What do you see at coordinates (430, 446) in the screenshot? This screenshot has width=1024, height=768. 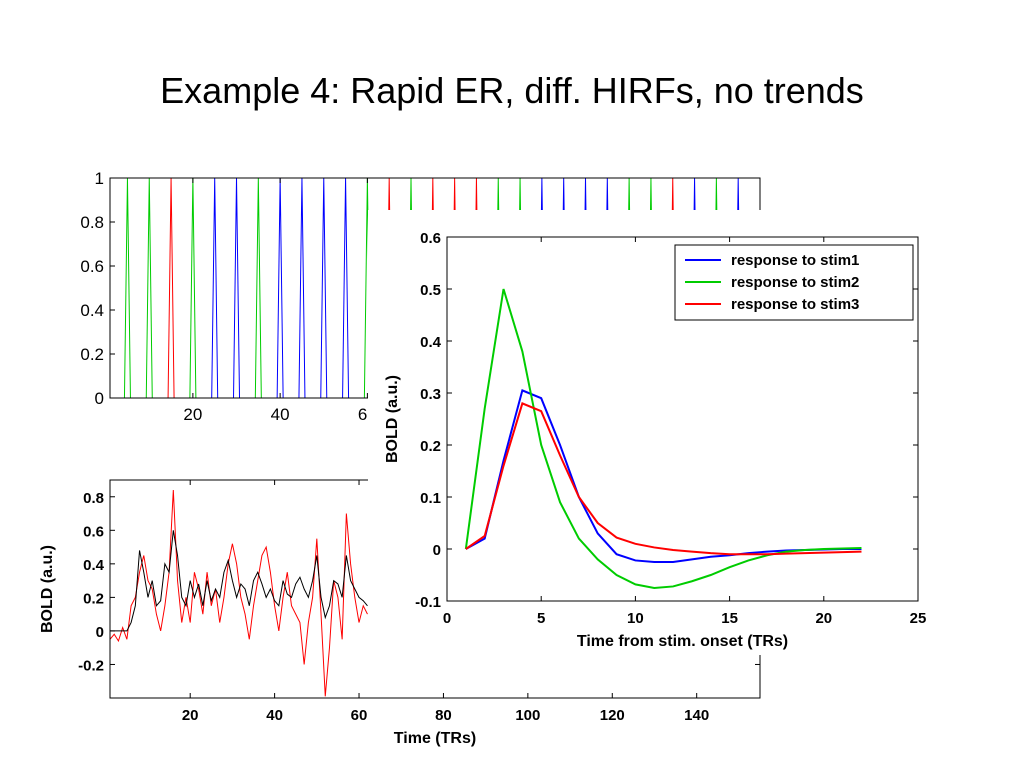 I see `hrf-estimates-ytick-label: 0.2` at bounding box center [430, 446].